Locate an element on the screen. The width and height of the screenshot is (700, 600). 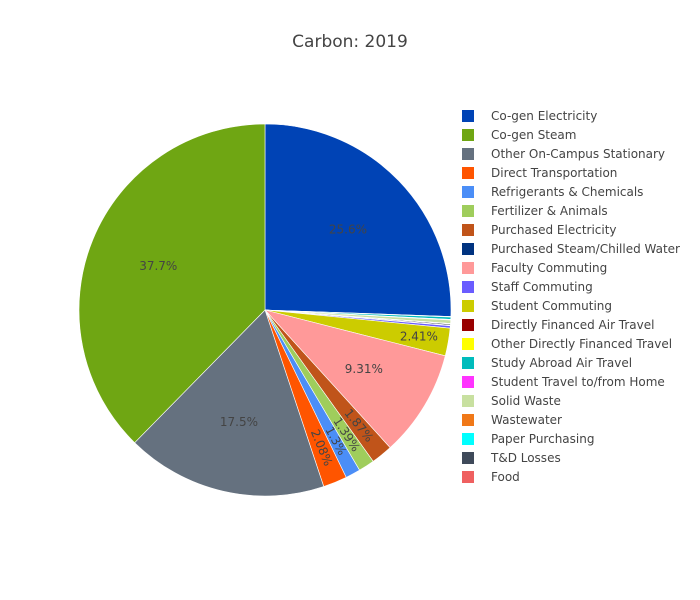
legend-label: Student Commuting is located at coordinates (552, 305).